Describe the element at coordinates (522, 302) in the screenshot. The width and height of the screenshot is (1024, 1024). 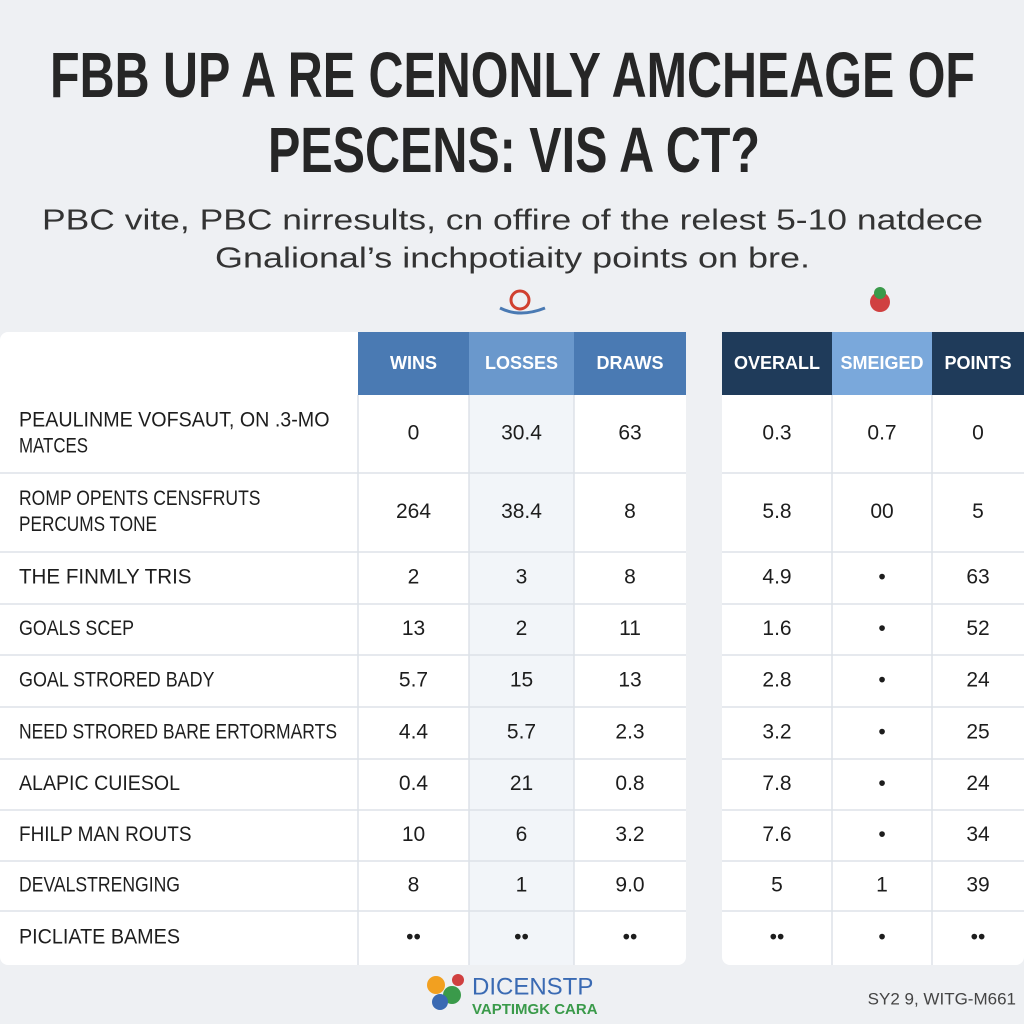
I see `icon-left` at that location.